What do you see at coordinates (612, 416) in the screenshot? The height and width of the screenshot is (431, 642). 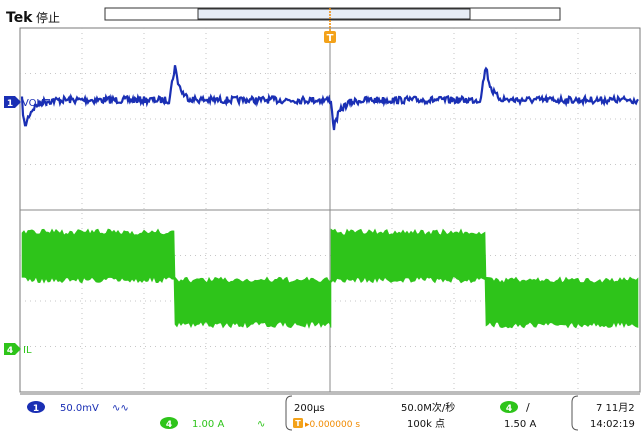 I see `datetime-readout: 7 11月2 14:02:19` at bounding box center [612, 416].